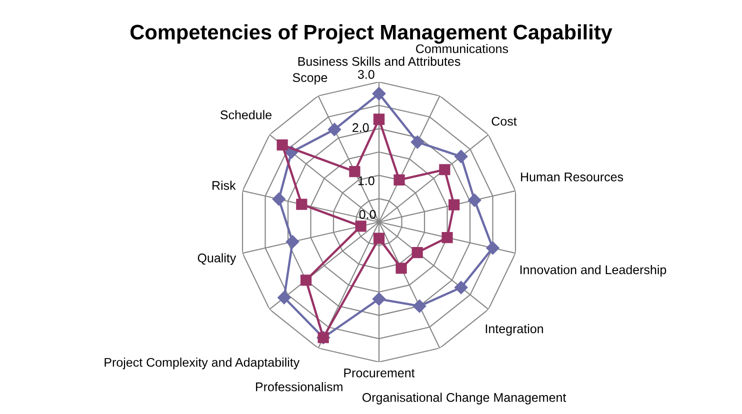 The width and height of the screenshot is (742, 414). Describe the element at coordinates (202, 364) in the screenshot. I see `spoke-label: Project Complexity and Adaptability` at that location.